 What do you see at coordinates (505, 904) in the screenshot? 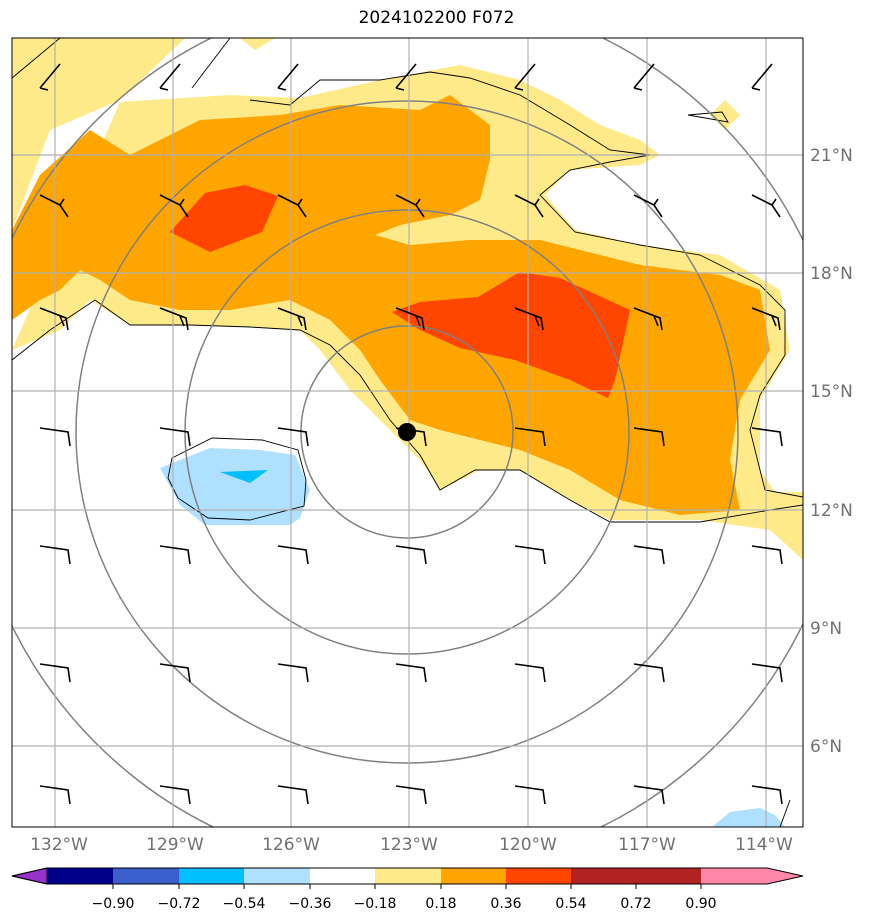
I see `colorbar-label: 0.36` at bounding box center [505, 904].